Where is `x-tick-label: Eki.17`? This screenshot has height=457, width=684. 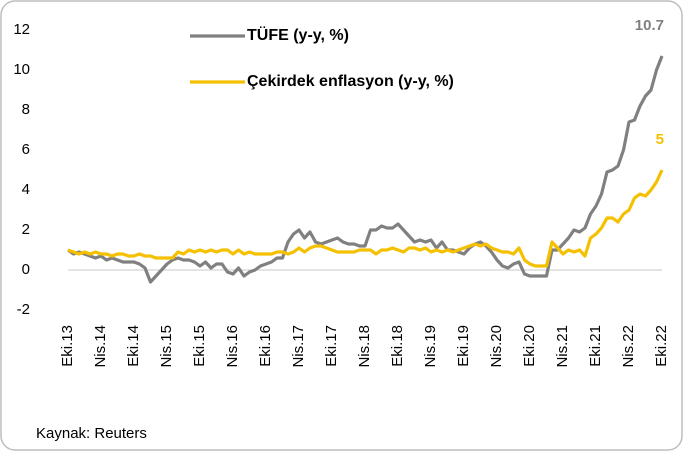
x-tick-label: Eki.17 is located at coordinates (331, 346).